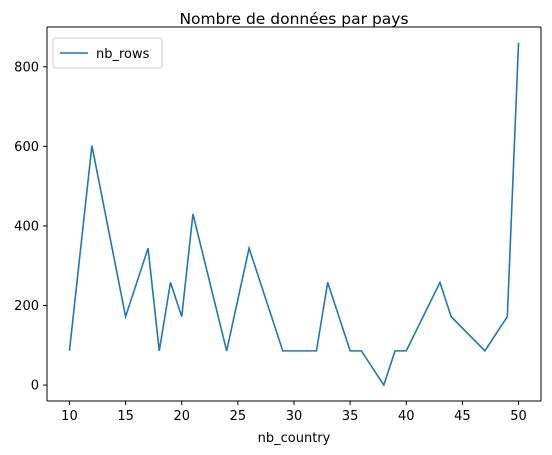 This screenshot has height=455, width=552. Describe the element at coordinates (294, 438) in the screenshot. I see `x-axis-label: nb_country` at that location.